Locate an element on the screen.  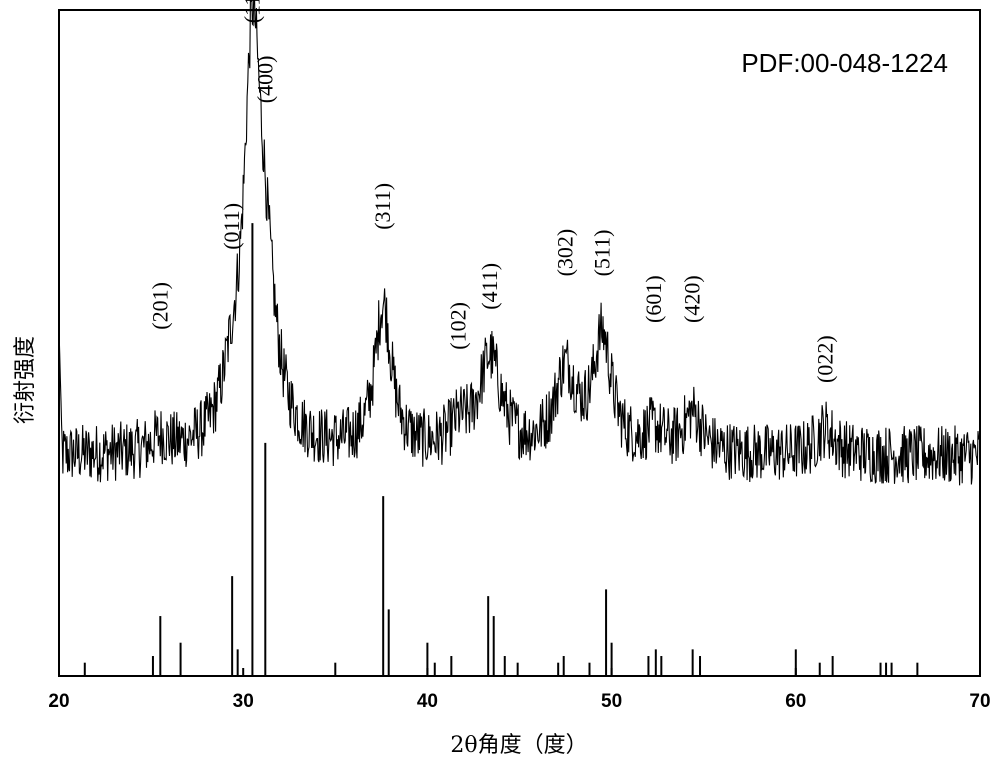
x-tick-label: 70 is located at coordinates (979, 701).